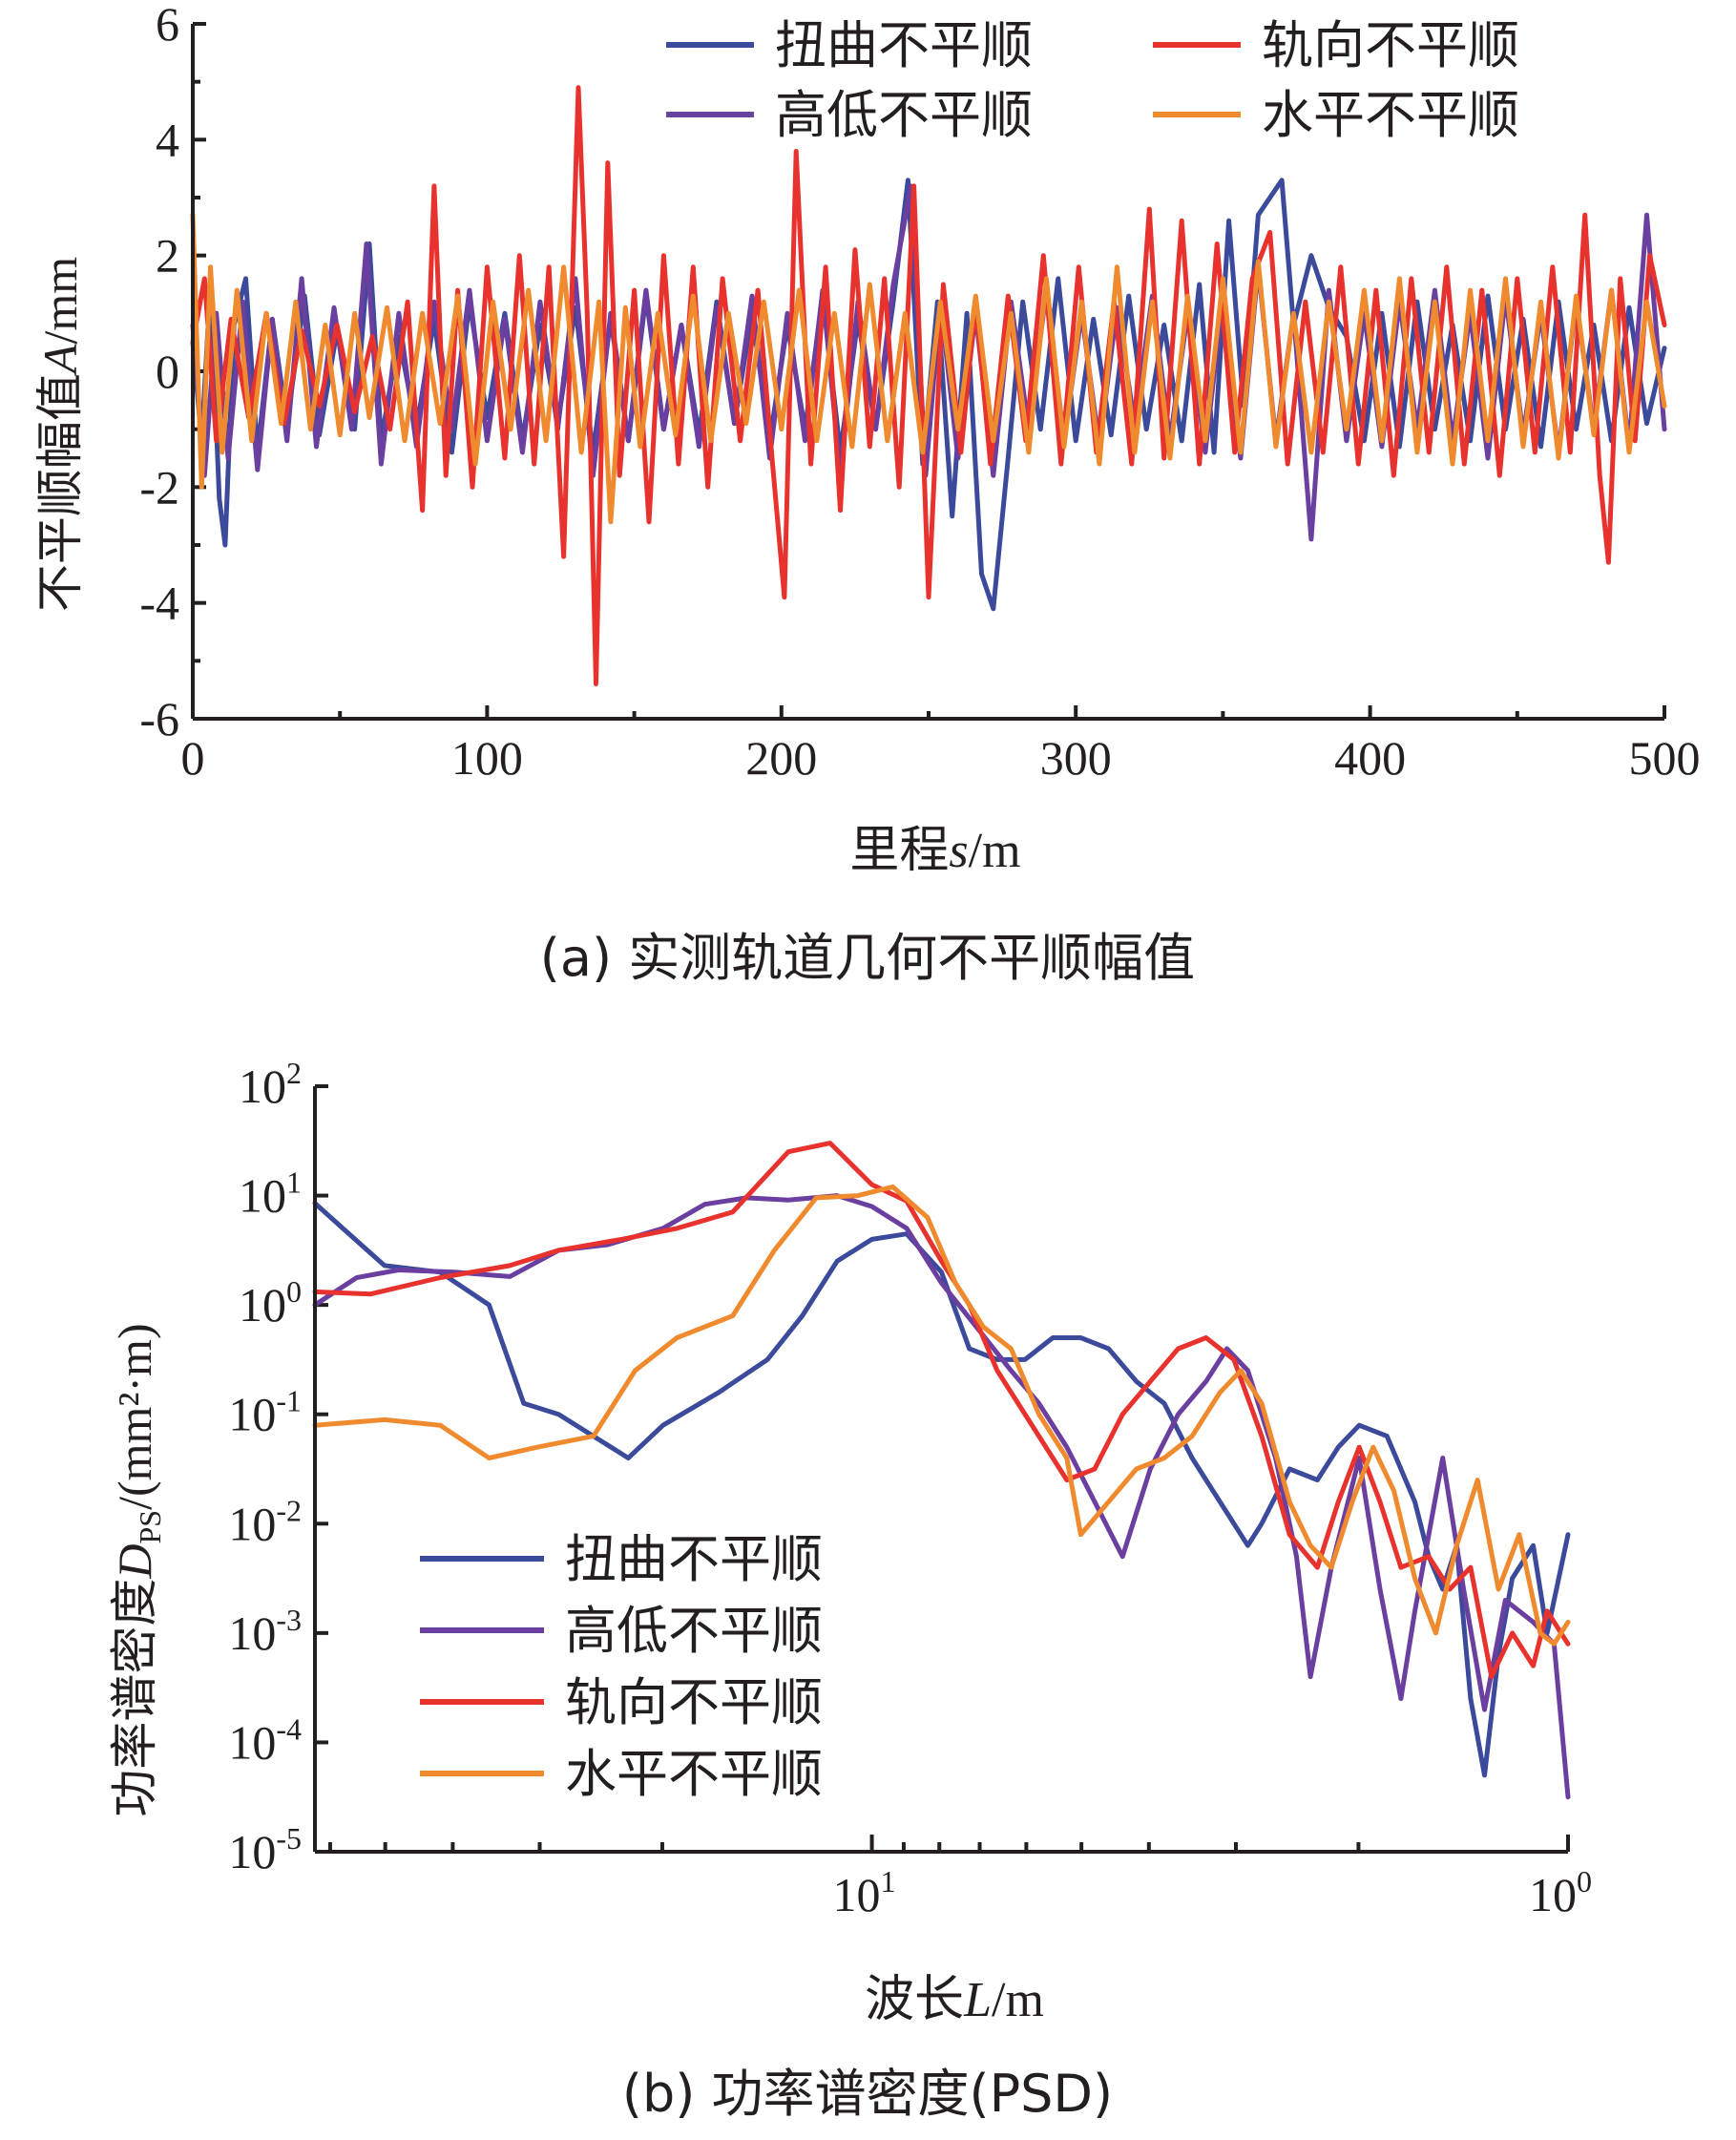 The height and width of the screenshot is (2140, 1736). I want to click on panel-a-xtick-label: 500, so click(1665, 758).